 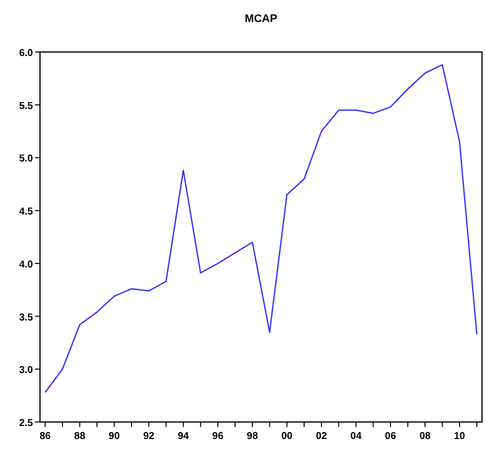 What do you see at coordinates (184, 436) in the screenshot?
I see `x-tick-label: 94` at bounding box center [184, 436].